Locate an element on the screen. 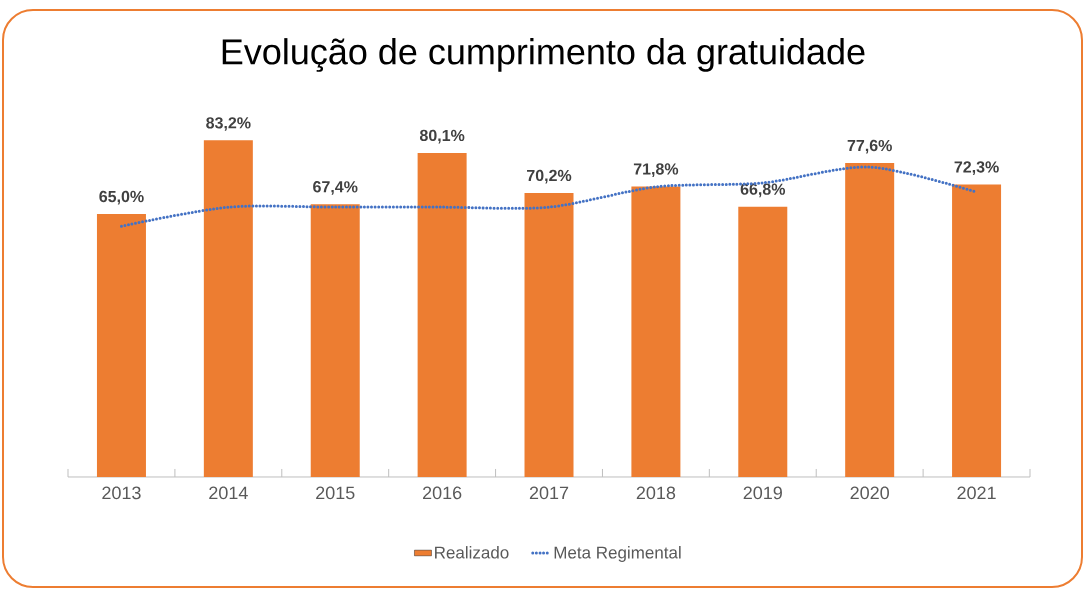 The width and height of the screenshot is (1085, 590). data-label: 80,1% is located at coordinates (442, 136).